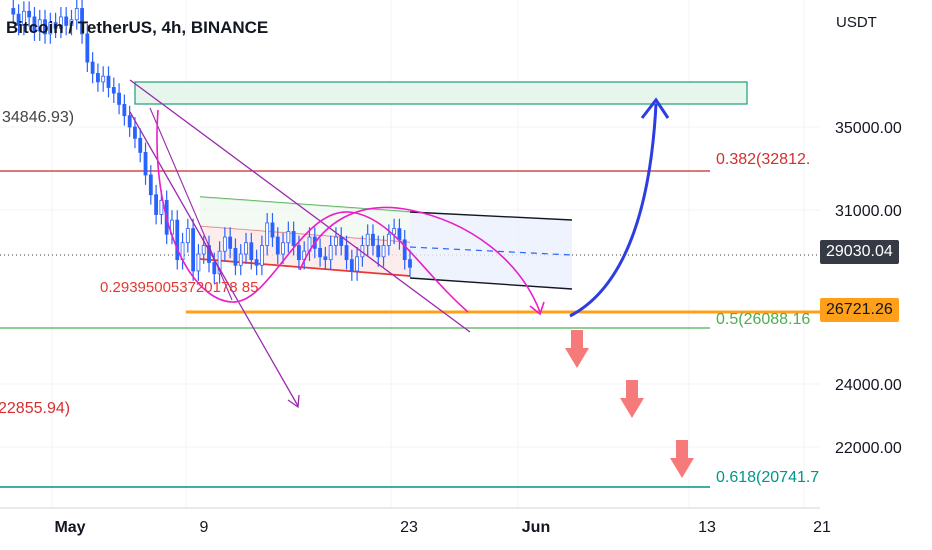 The image size is (932, 550). Describe the element at coordinates (491, 283) in the screenshot. I see `projection-channel-bottom` at that location.